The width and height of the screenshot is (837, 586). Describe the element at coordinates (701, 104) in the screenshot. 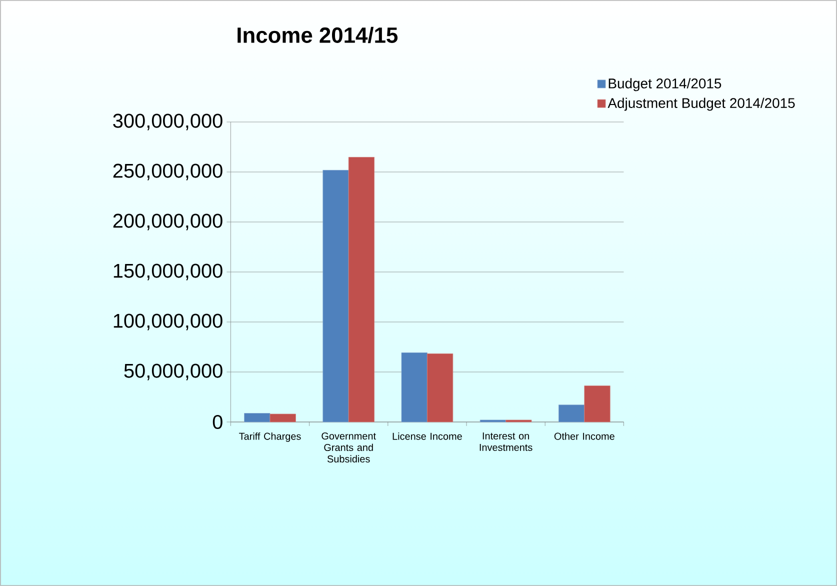

I see `legend-label: Adjustment Budget 2014/2015` at that location.